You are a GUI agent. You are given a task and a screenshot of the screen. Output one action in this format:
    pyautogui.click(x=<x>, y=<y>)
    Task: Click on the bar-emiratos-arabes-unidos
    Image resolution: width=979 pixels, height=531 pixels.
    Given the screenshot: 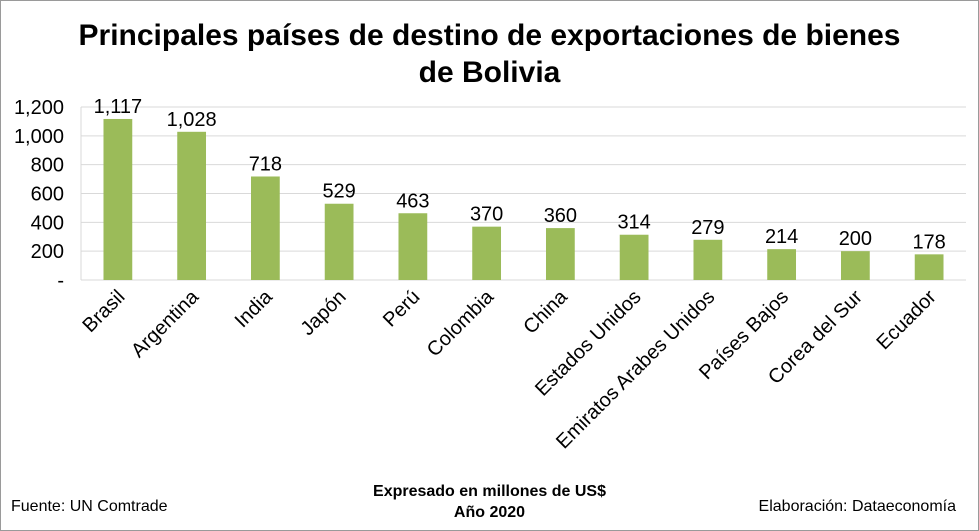 What is the action you would take?
    pyautogui.click(x=708, y=259)
    